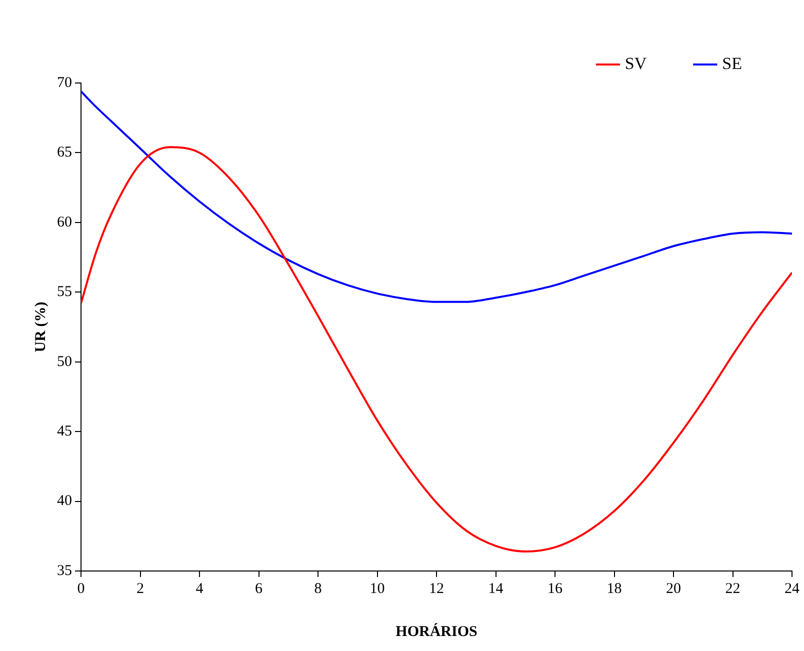  Describe the element at coordinates (436, 588) in the screenshot. I see `x-tick-label: 12` at that location.